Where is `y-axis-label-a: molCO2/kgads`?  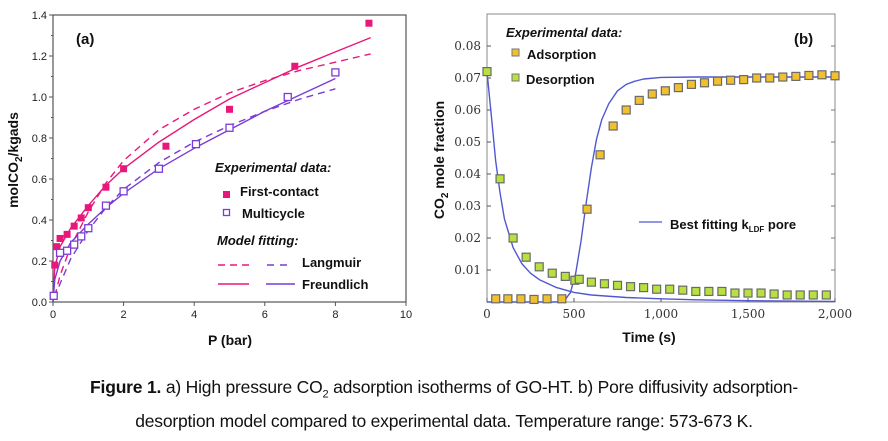 y-axis-label-a: molCO2/kgads is located at coordinates (15, 160).